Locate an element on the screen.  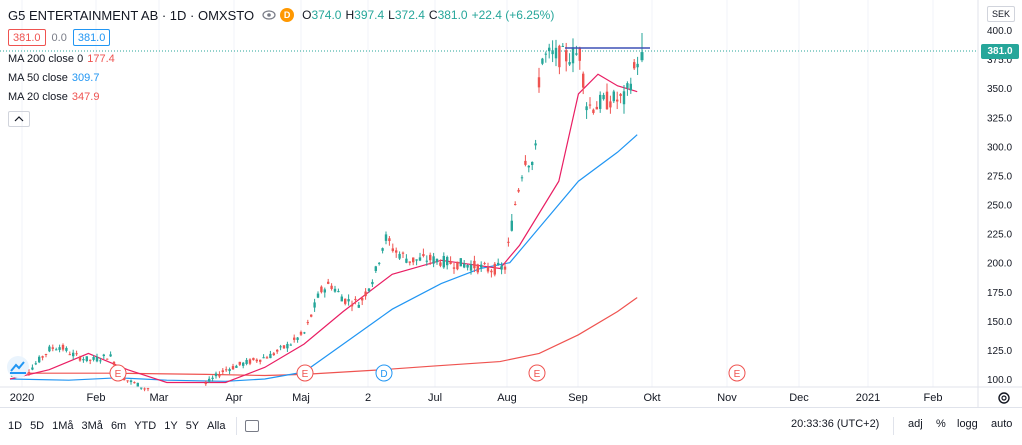
tf-1d: 1D is located at coordinates (15, 425).